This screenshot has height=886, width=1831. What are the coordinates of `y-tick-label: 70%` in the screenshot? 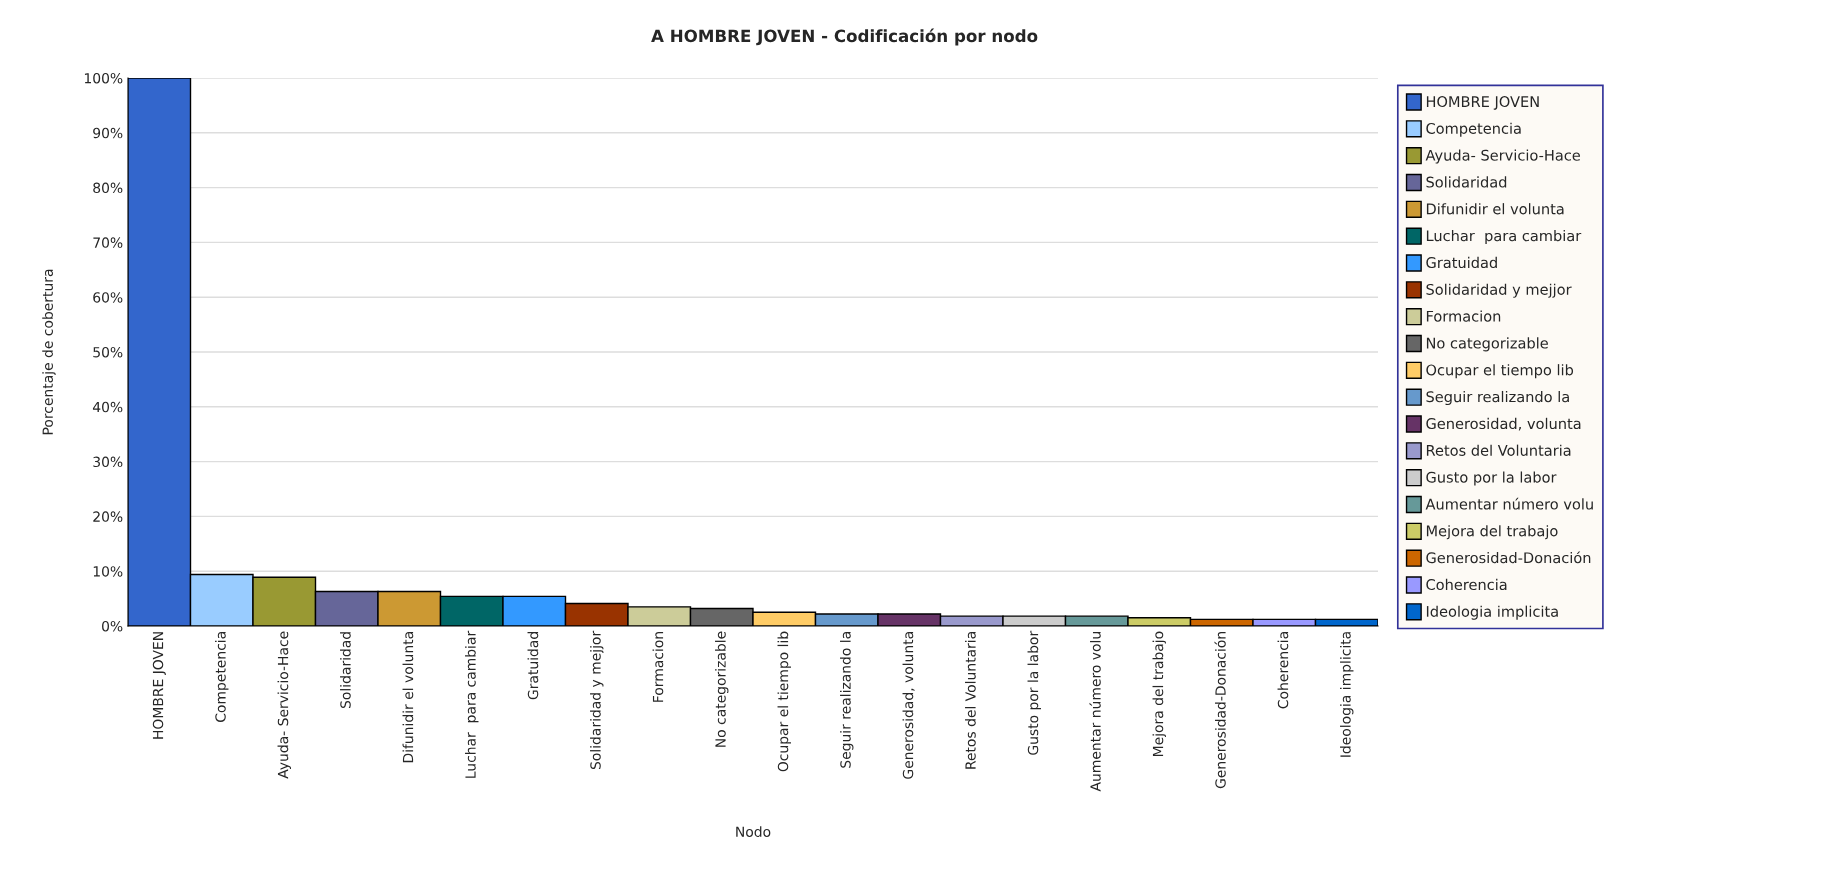 It's located at (108, 242).